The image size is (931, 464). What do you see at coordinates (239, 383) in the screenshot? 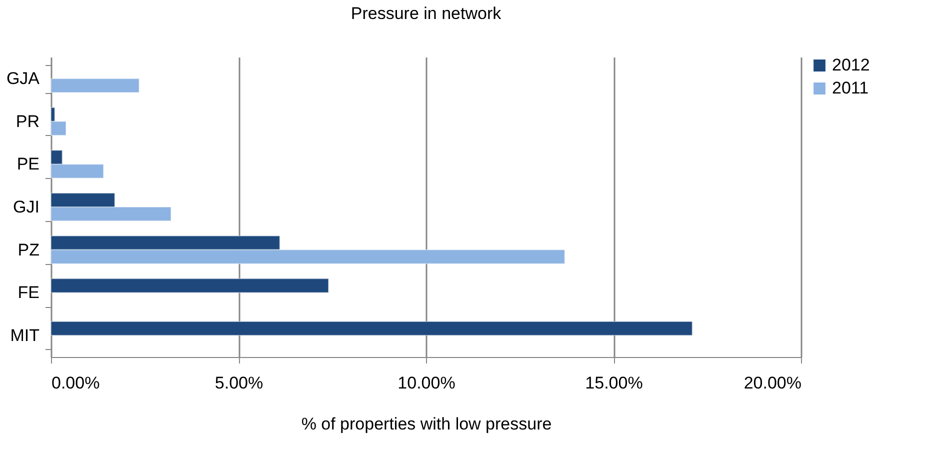
I see `x-tick-label: 5.00%` at bounding box center [239, 383].